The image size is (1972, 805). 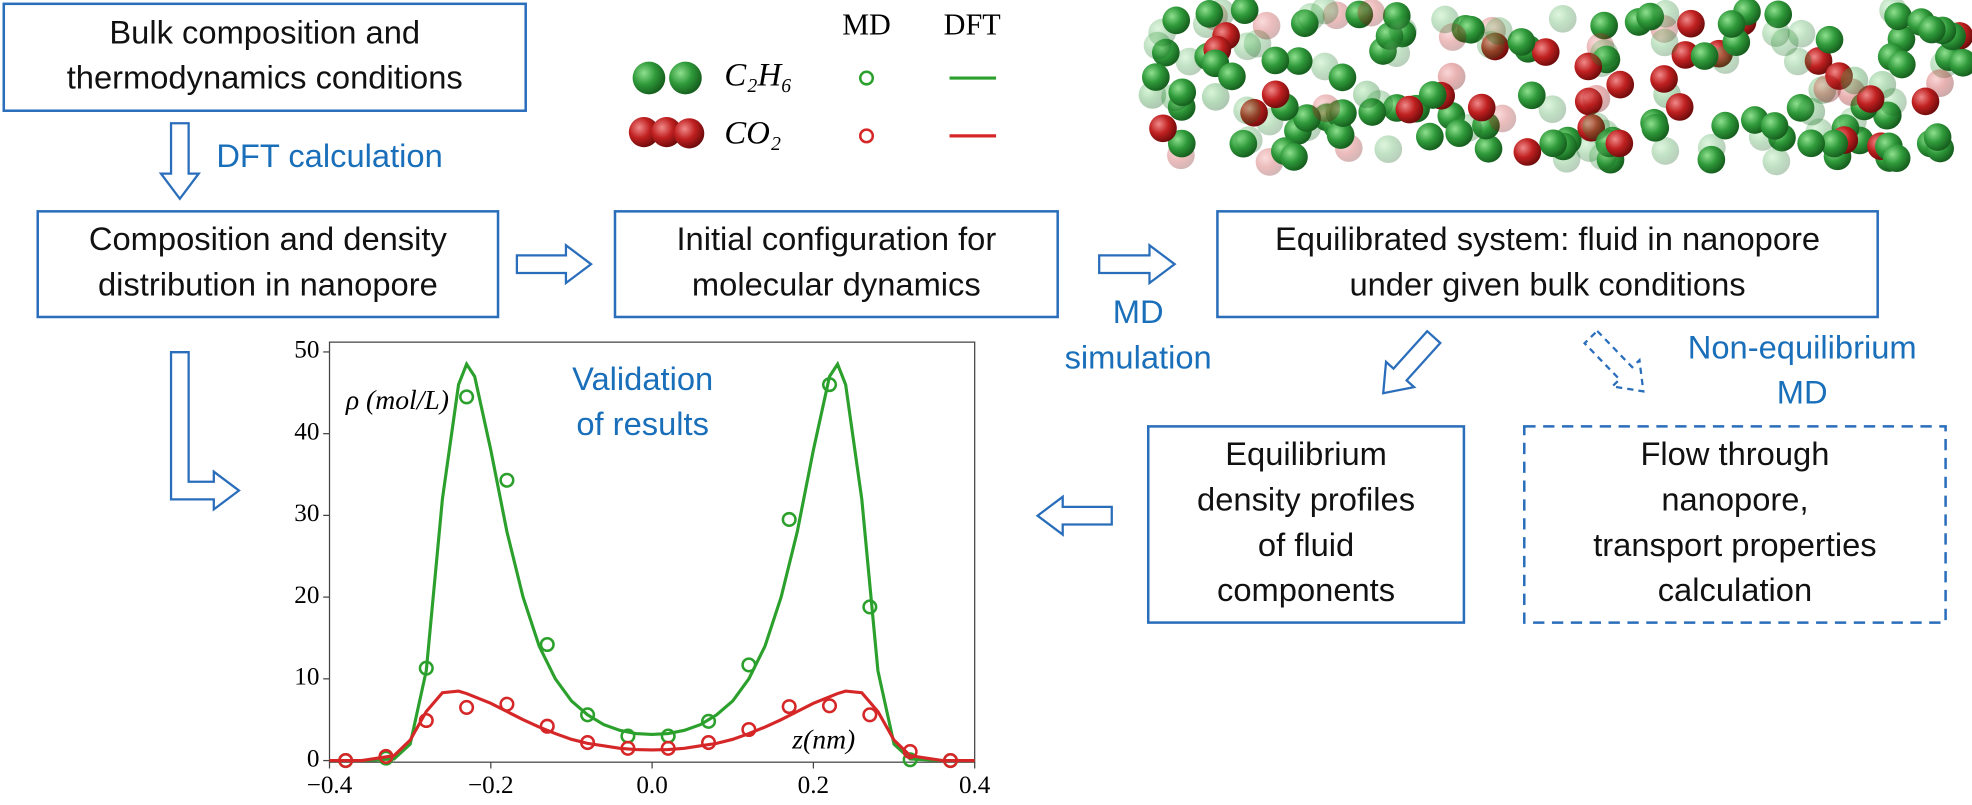 What do you see at coordinates (866, 25) in the screenshot?
I see `legend-header: MD` at bounding box center [866, 25].